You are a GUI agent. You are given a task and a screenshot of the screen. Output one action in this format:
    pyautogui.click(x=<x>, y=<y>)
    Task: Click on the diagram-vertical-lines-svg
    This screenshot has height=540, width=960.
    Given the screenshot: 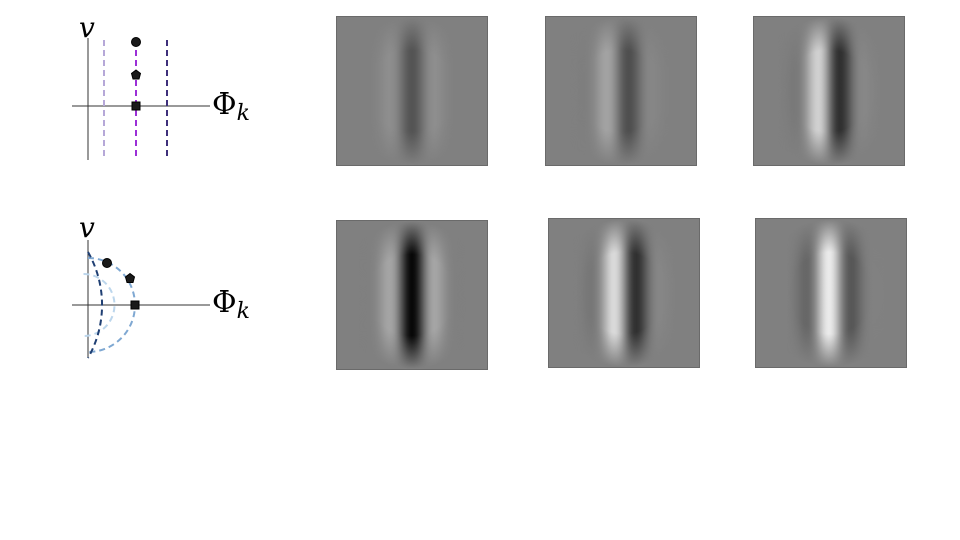 What is the action you would take?
    pyautogui.click(x=141, y=98)
    